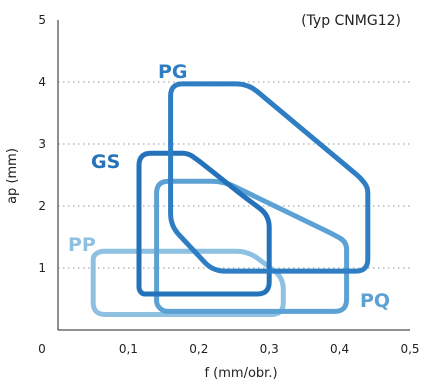 The width and height of the screenshot is (424, 385). Describe the element at coordinates (228, 349) in the screenshot. I see `x-tick-labels: 0 0,1 0,2 0,3 0,4 0,5` at that location.